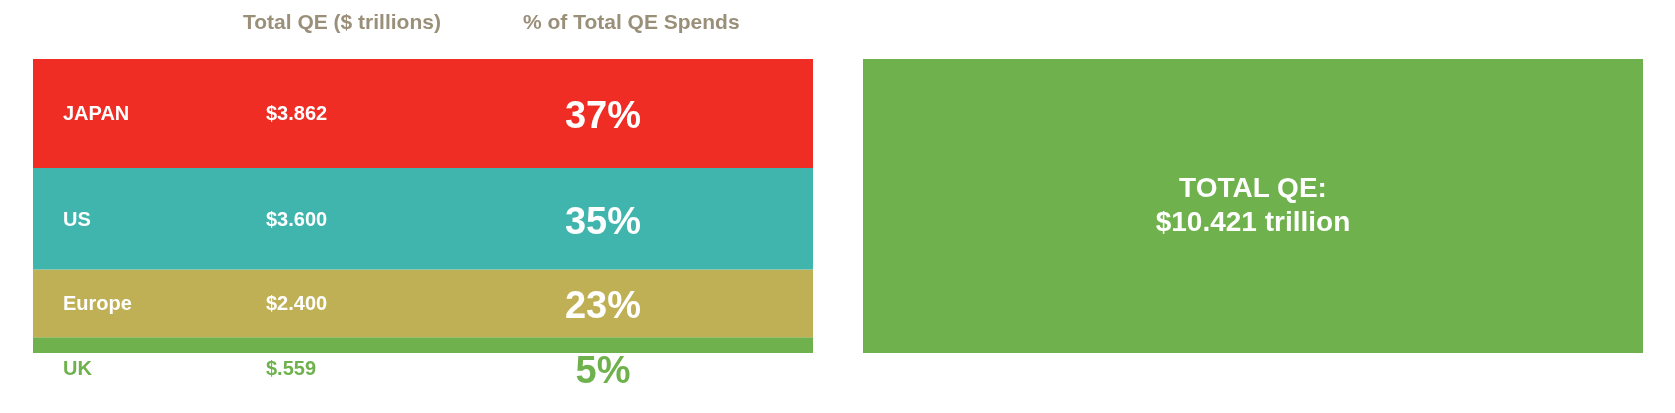 This screenshot has height=413, width=1675. What do you see at coordinates (297, 218) in the screenshot?
I see `data-label: $3.600` at bounding box center [297, 218].